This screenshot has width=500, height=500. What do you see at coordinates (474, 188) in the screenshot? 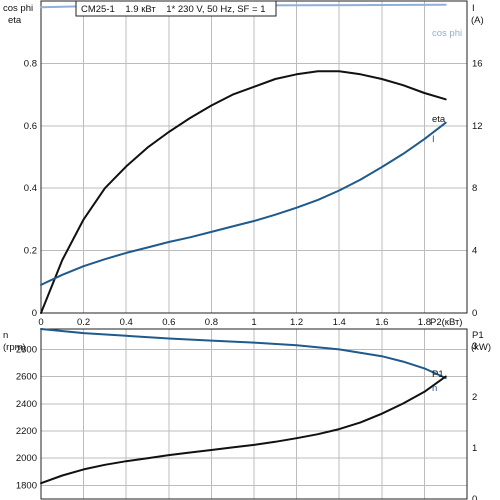
I see `right-tick-label: 8` at bounding box center [474, 188].